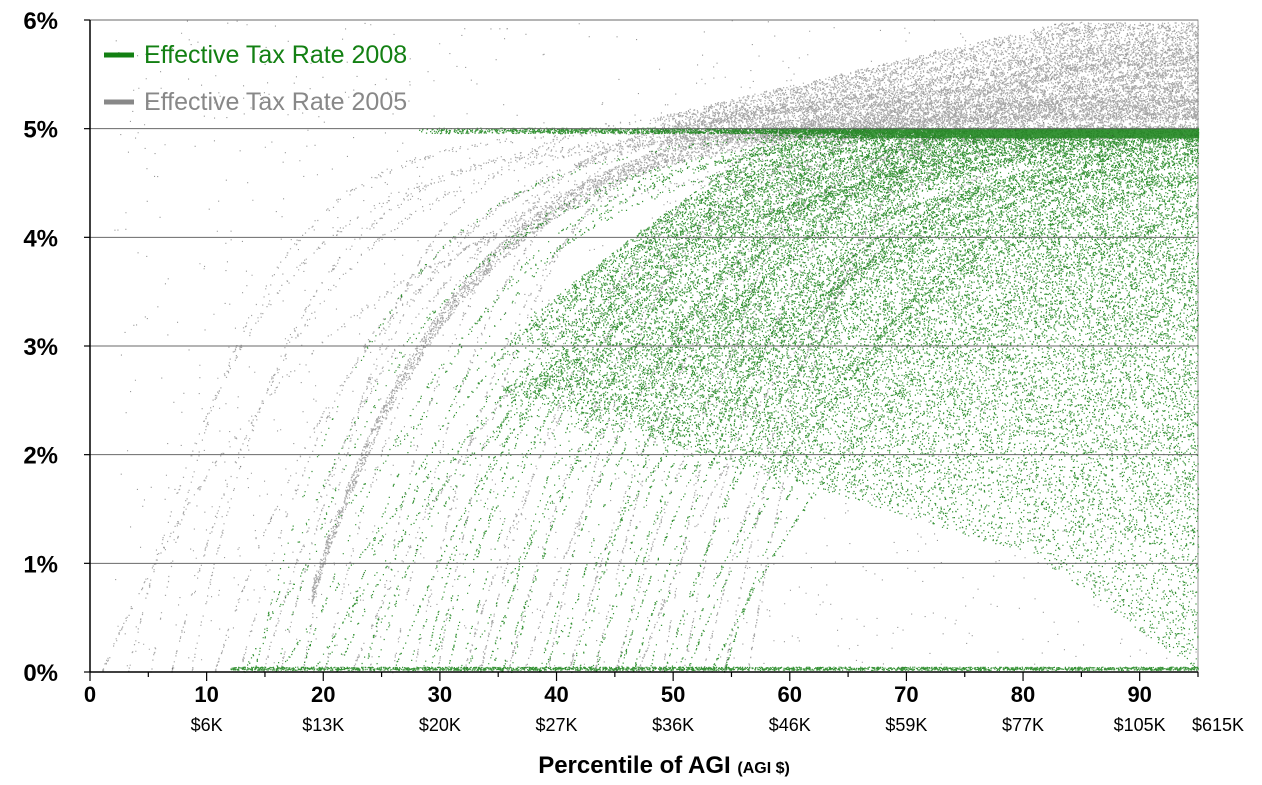 The image size is (1262, 785). What do you see at coordinates (90, 694) in the screenshot?
I see `x-tick-label: 0` at bounding box center [90, 694].